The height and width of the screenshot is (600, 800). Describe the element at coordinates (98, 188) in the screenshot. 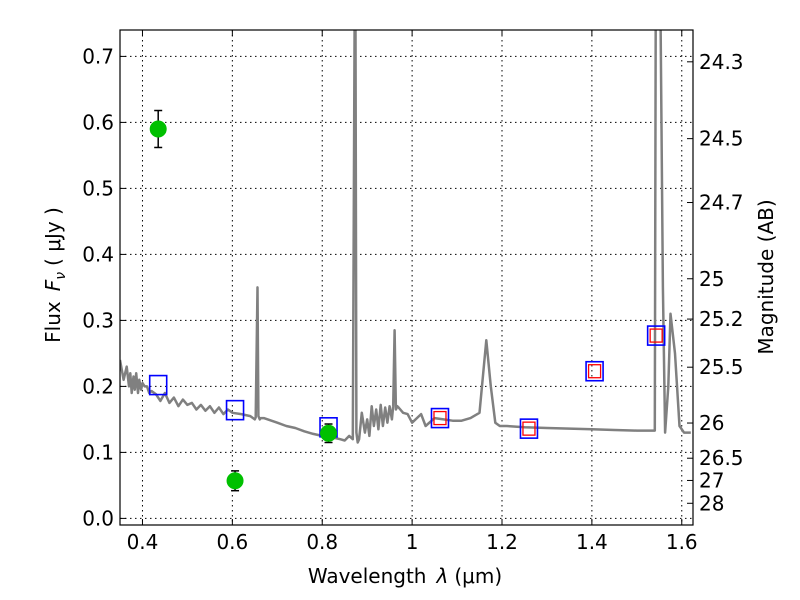

I see `y-tick-label: 0.5` at that location.